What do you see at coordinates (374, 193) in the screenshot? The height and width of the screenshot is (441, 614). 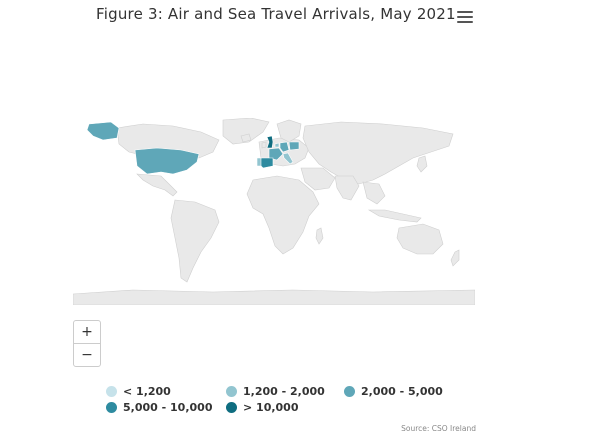 I see `southeast-asia-region` at bounding box center [374, 193].